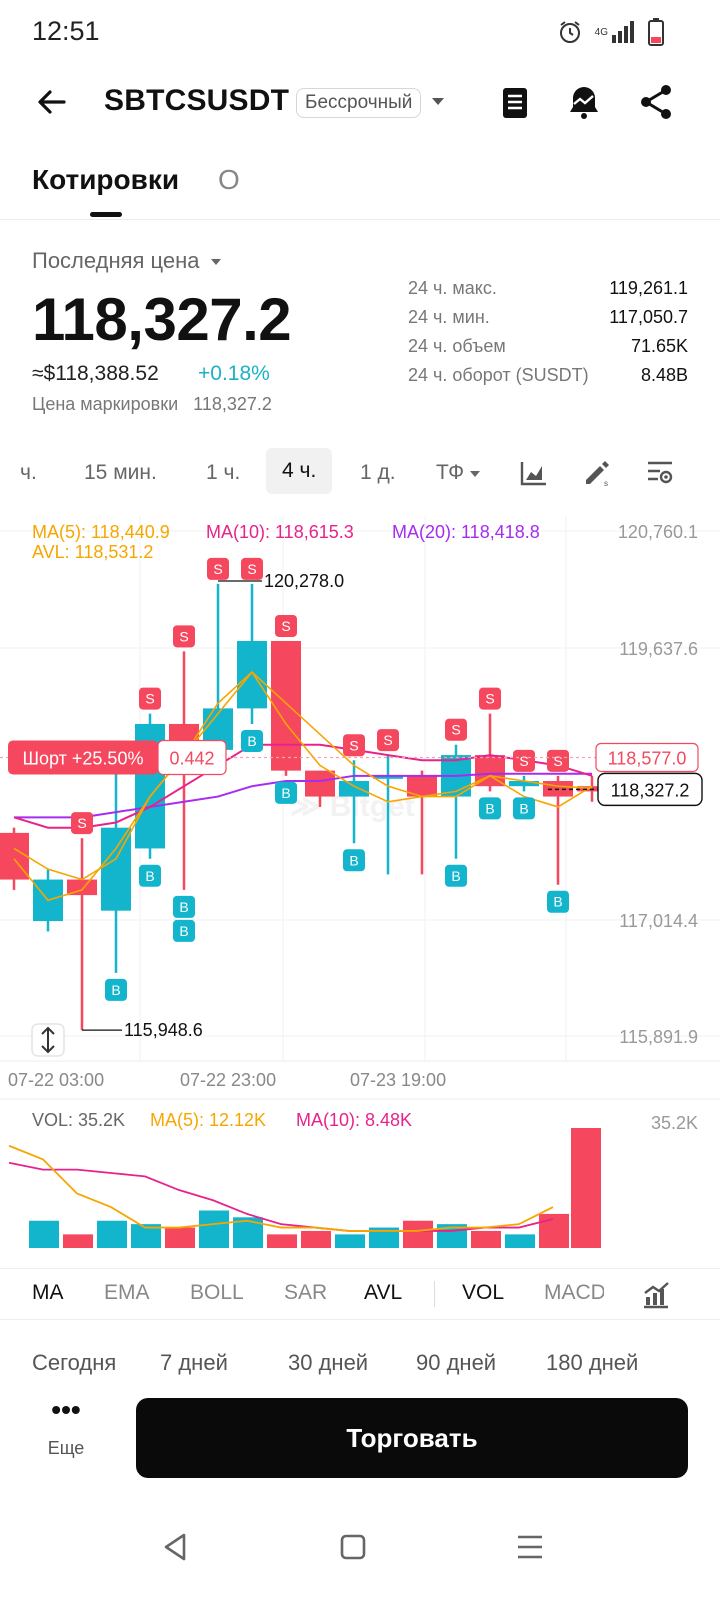 The image size is (720, 1600). Describe the element at coordinates (359, 103) in the screenshot. I see `contract-type-badge: Бессрочный` at that location.